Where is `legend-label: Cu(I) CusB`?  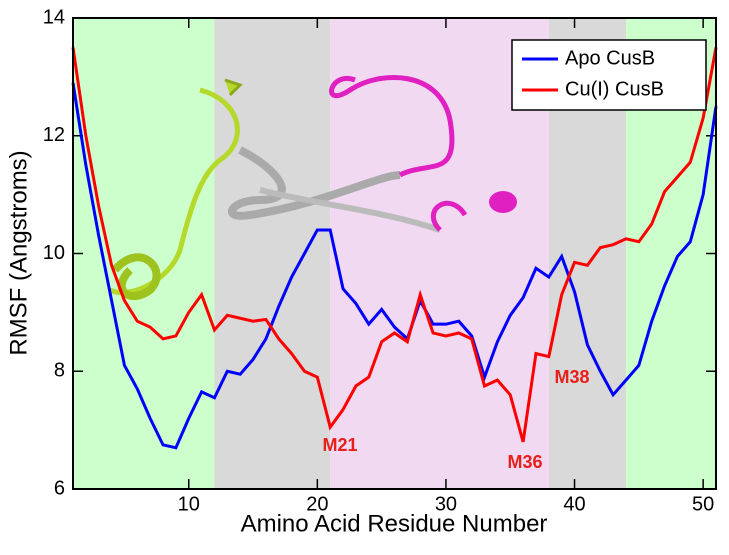
legend-label: Cu(I) CusB is located at coordinates (614, 89).